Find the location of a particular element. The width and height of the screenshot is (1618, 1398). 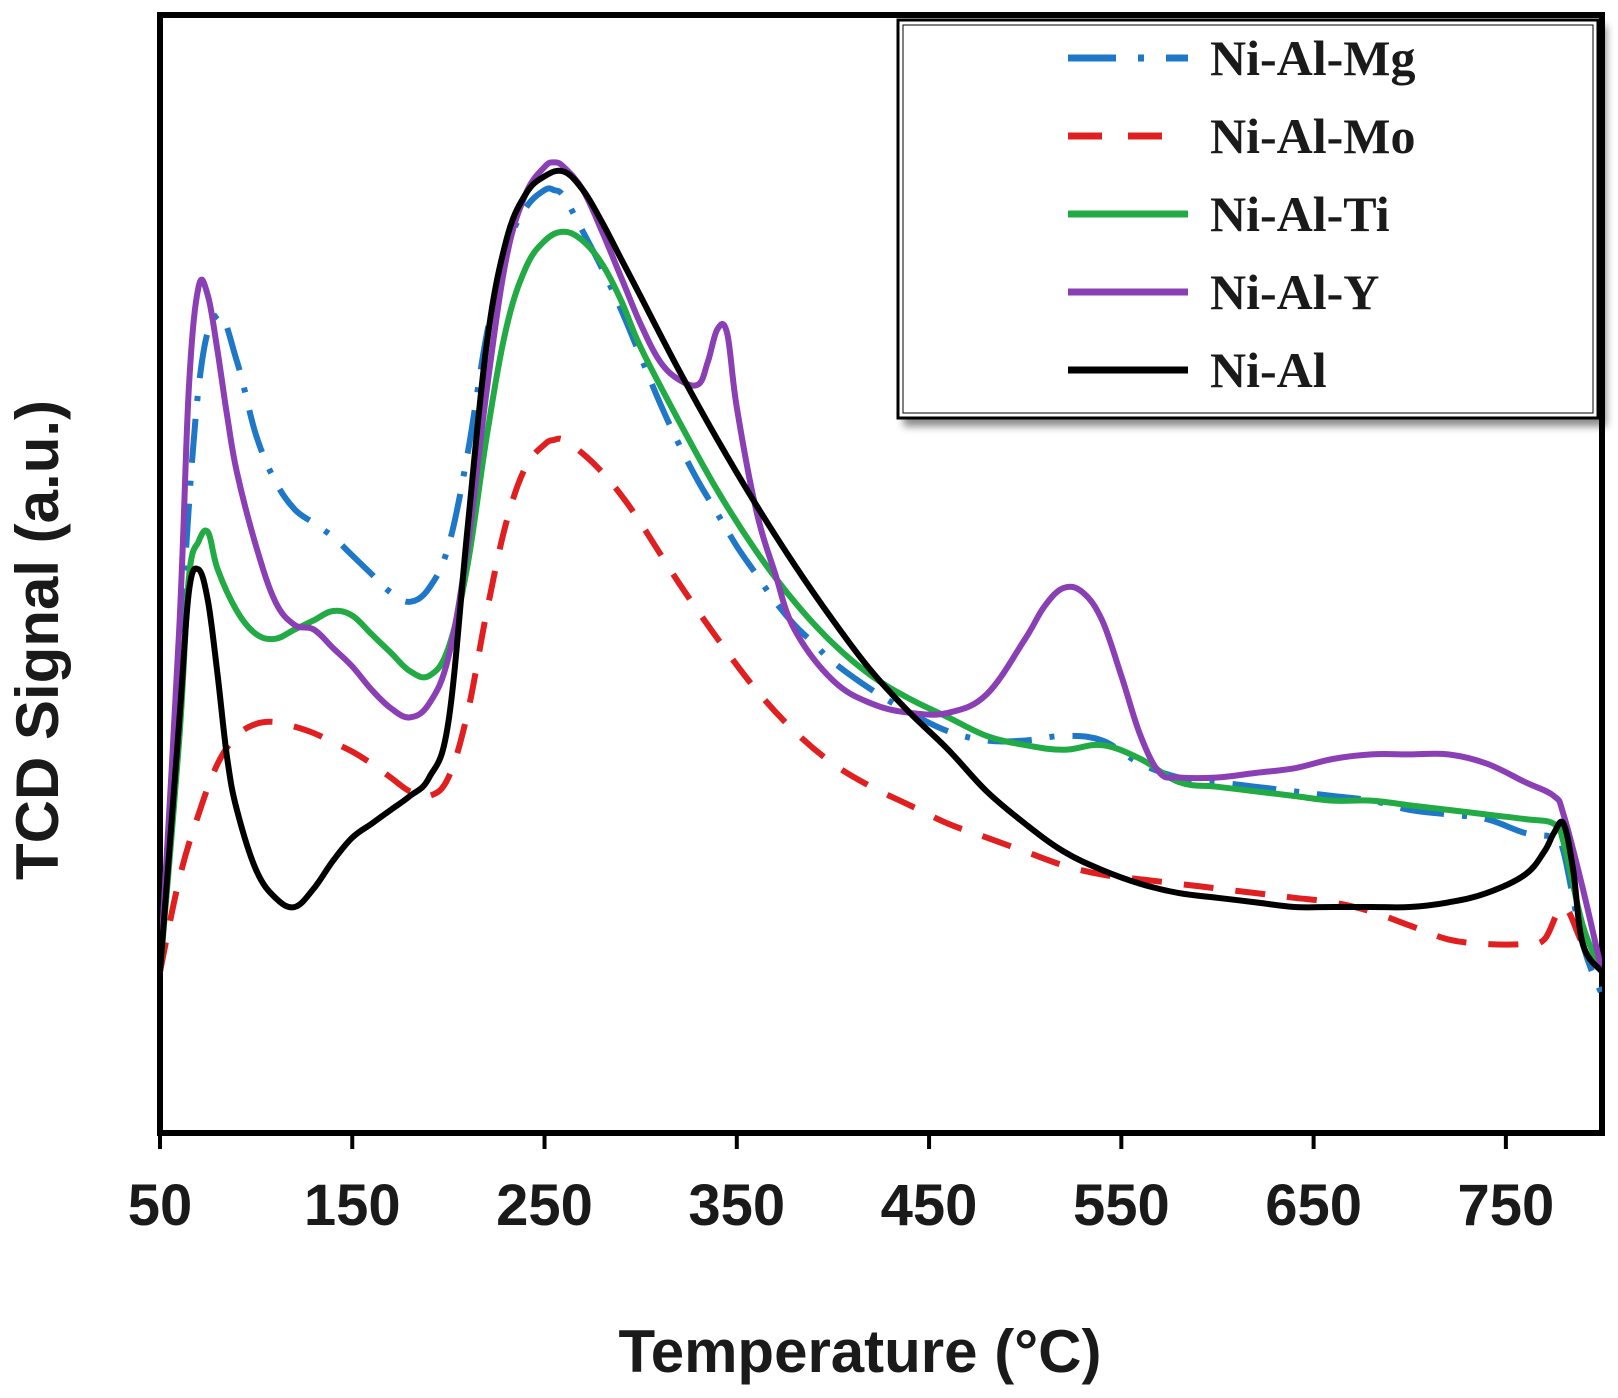

x-tick-label-350: 350 is located at coordinates (736, 1205).